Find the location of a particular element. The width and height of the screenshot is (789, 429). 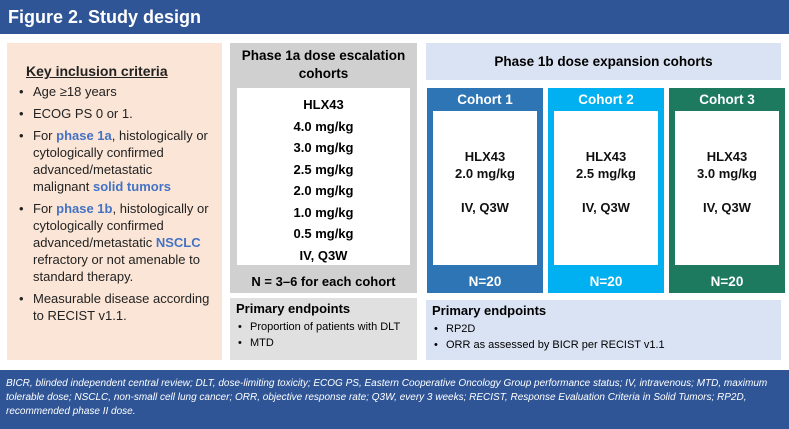

dose: 4.0 mg/kg is located at coordinates (323, 126).